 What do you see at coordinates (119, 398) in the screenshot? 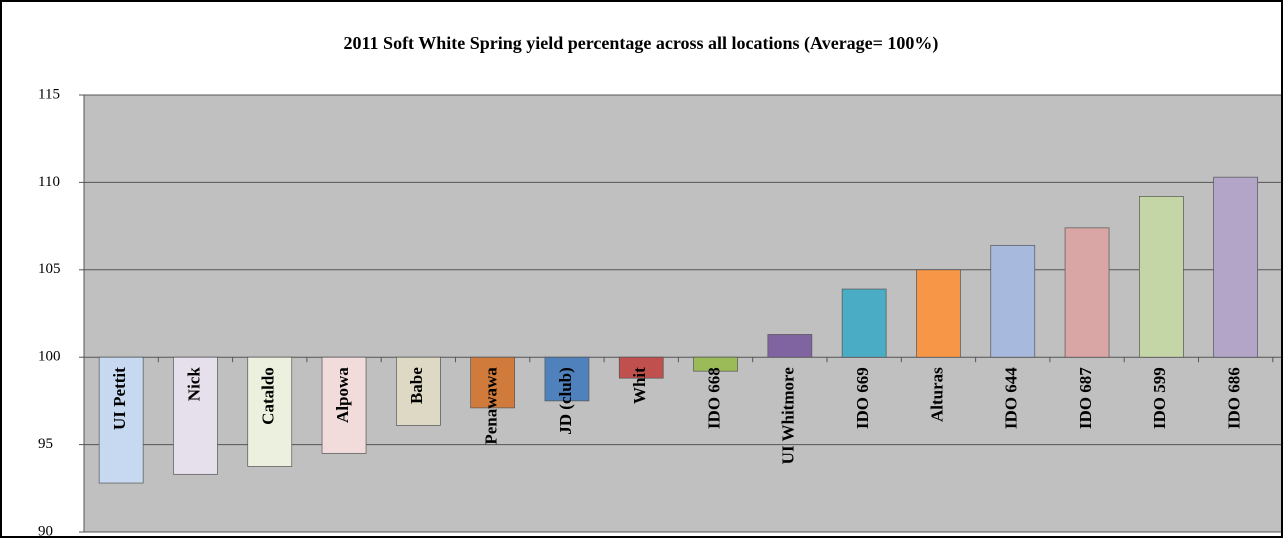
I see `x-tick-label: UI Pettit` at bounding box center [119, 398].